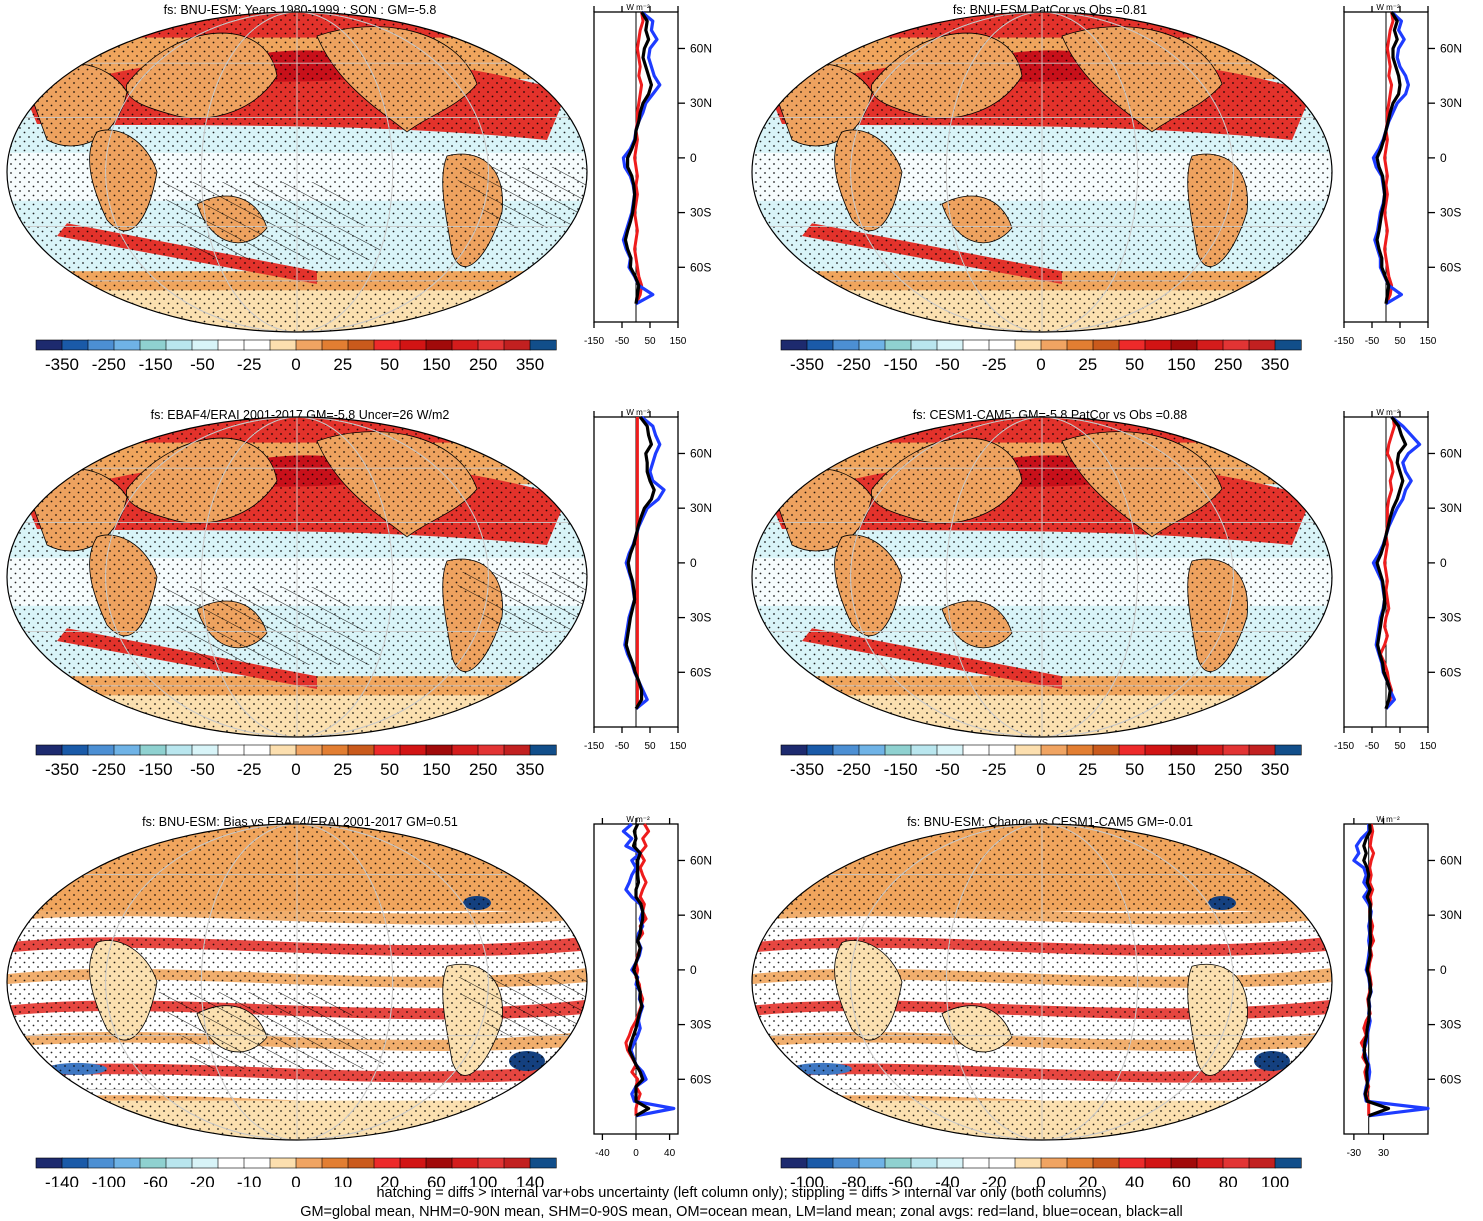 The height and width of the screenshot is (1221, 1483). I want to click on latitude-label: 60N, so click(701, 453).